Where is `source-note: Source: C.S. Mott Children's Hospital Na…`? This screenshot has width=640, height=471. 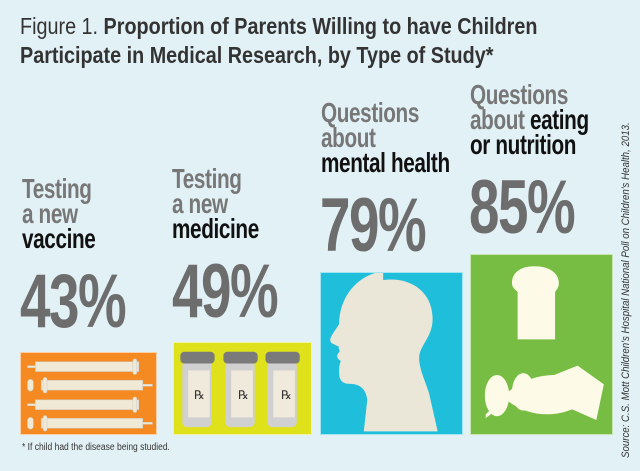 source-note: Source: C.S. Mott Children's Hospital Na… is located at coordinates (626, 290).